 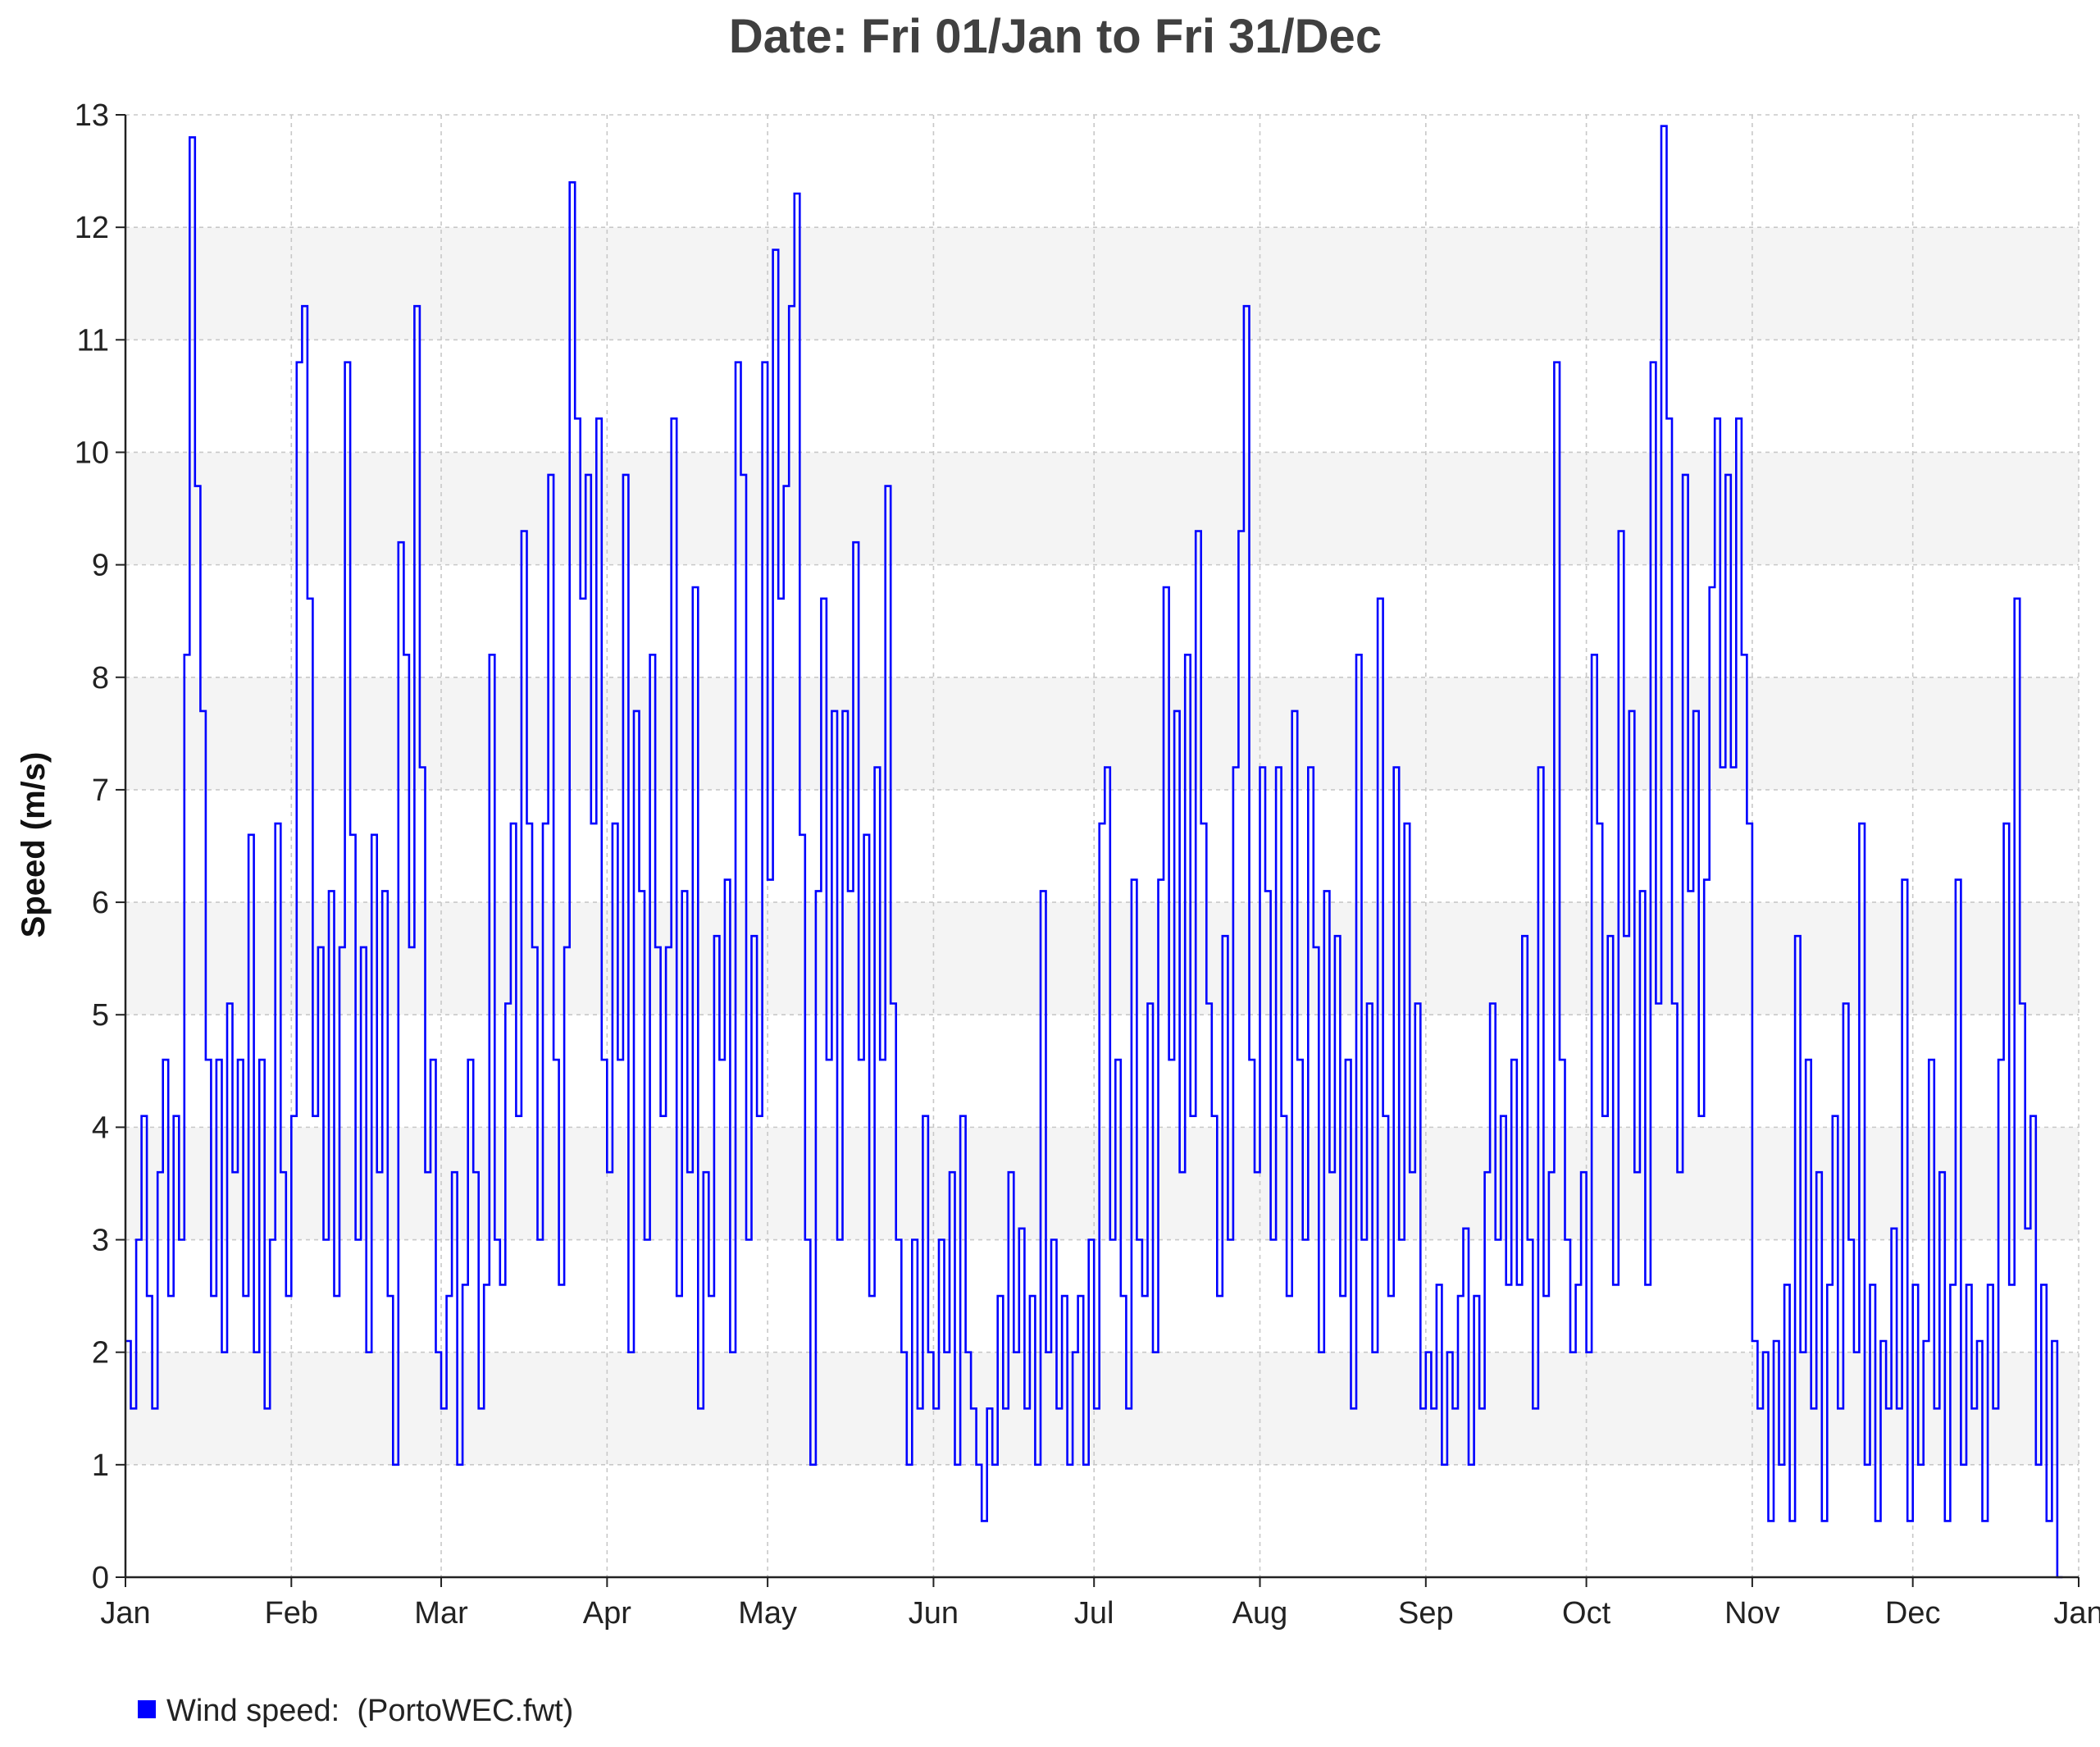 What do you see at coordinates (100, 1578) in the screenshot?
I see `y-tick-label: 0` at bounding box center [100, 1578].